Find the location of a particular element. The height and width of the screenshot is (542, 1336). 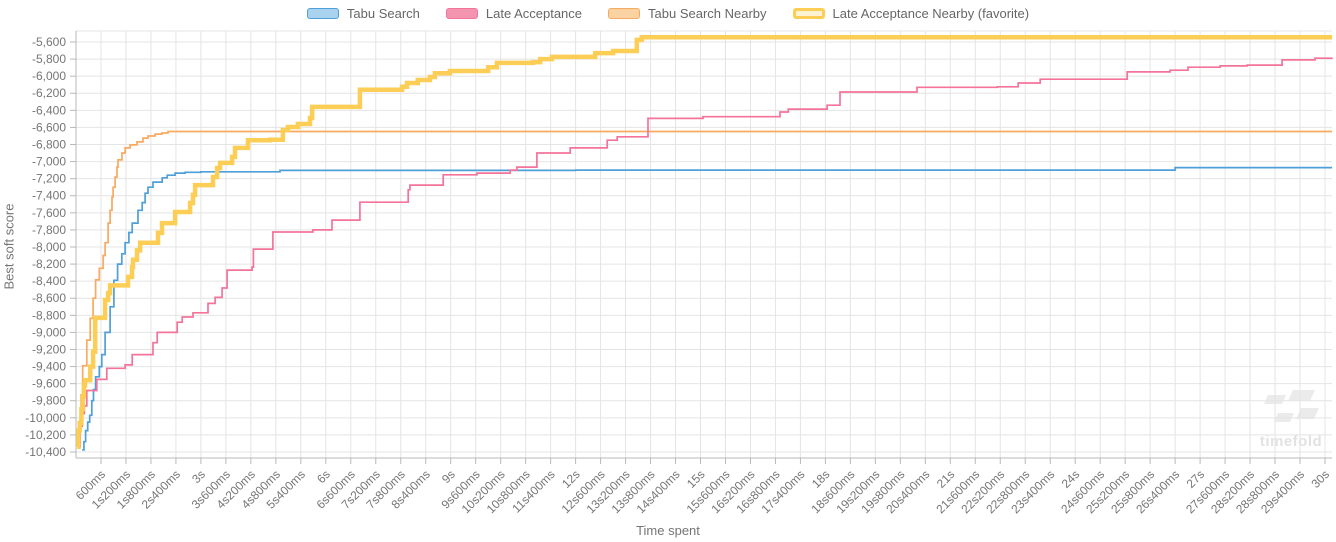

legend-label: Late Acceptance is located at coordinates (534, 13).